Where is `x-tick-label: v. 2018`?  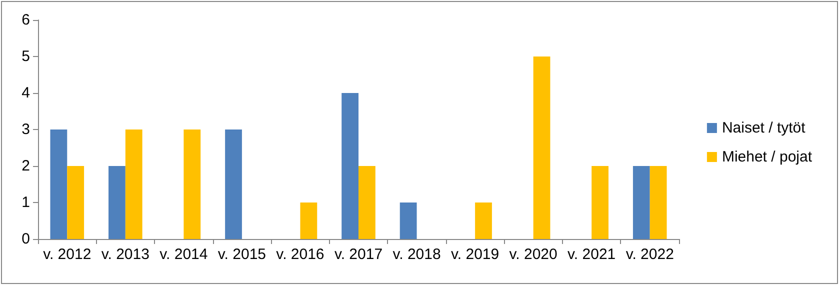
x-tick-label: v. 2018 is located at coordinates (416, 254).